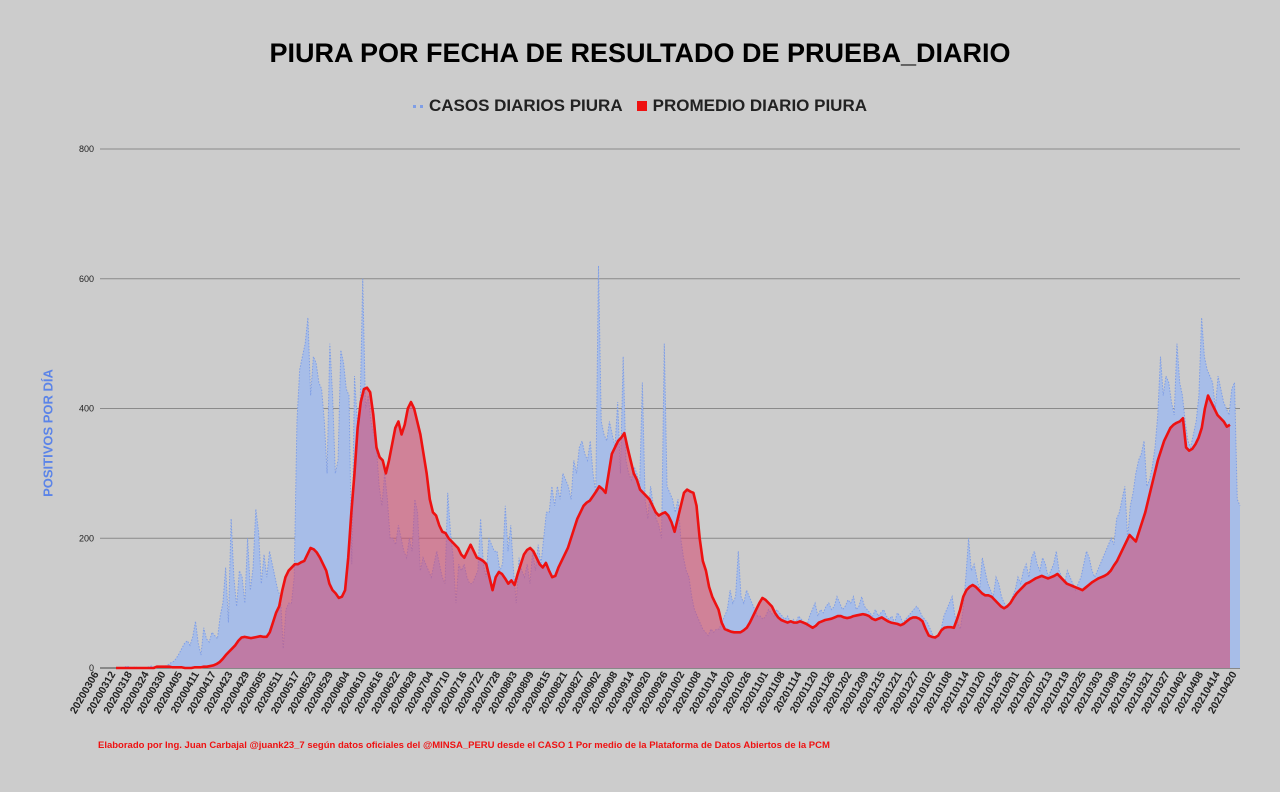 This screenshot has height=792, width=1280. I want to click on legend-item-casos: CASOS DIARIOS PIURA, so click(517, 106).